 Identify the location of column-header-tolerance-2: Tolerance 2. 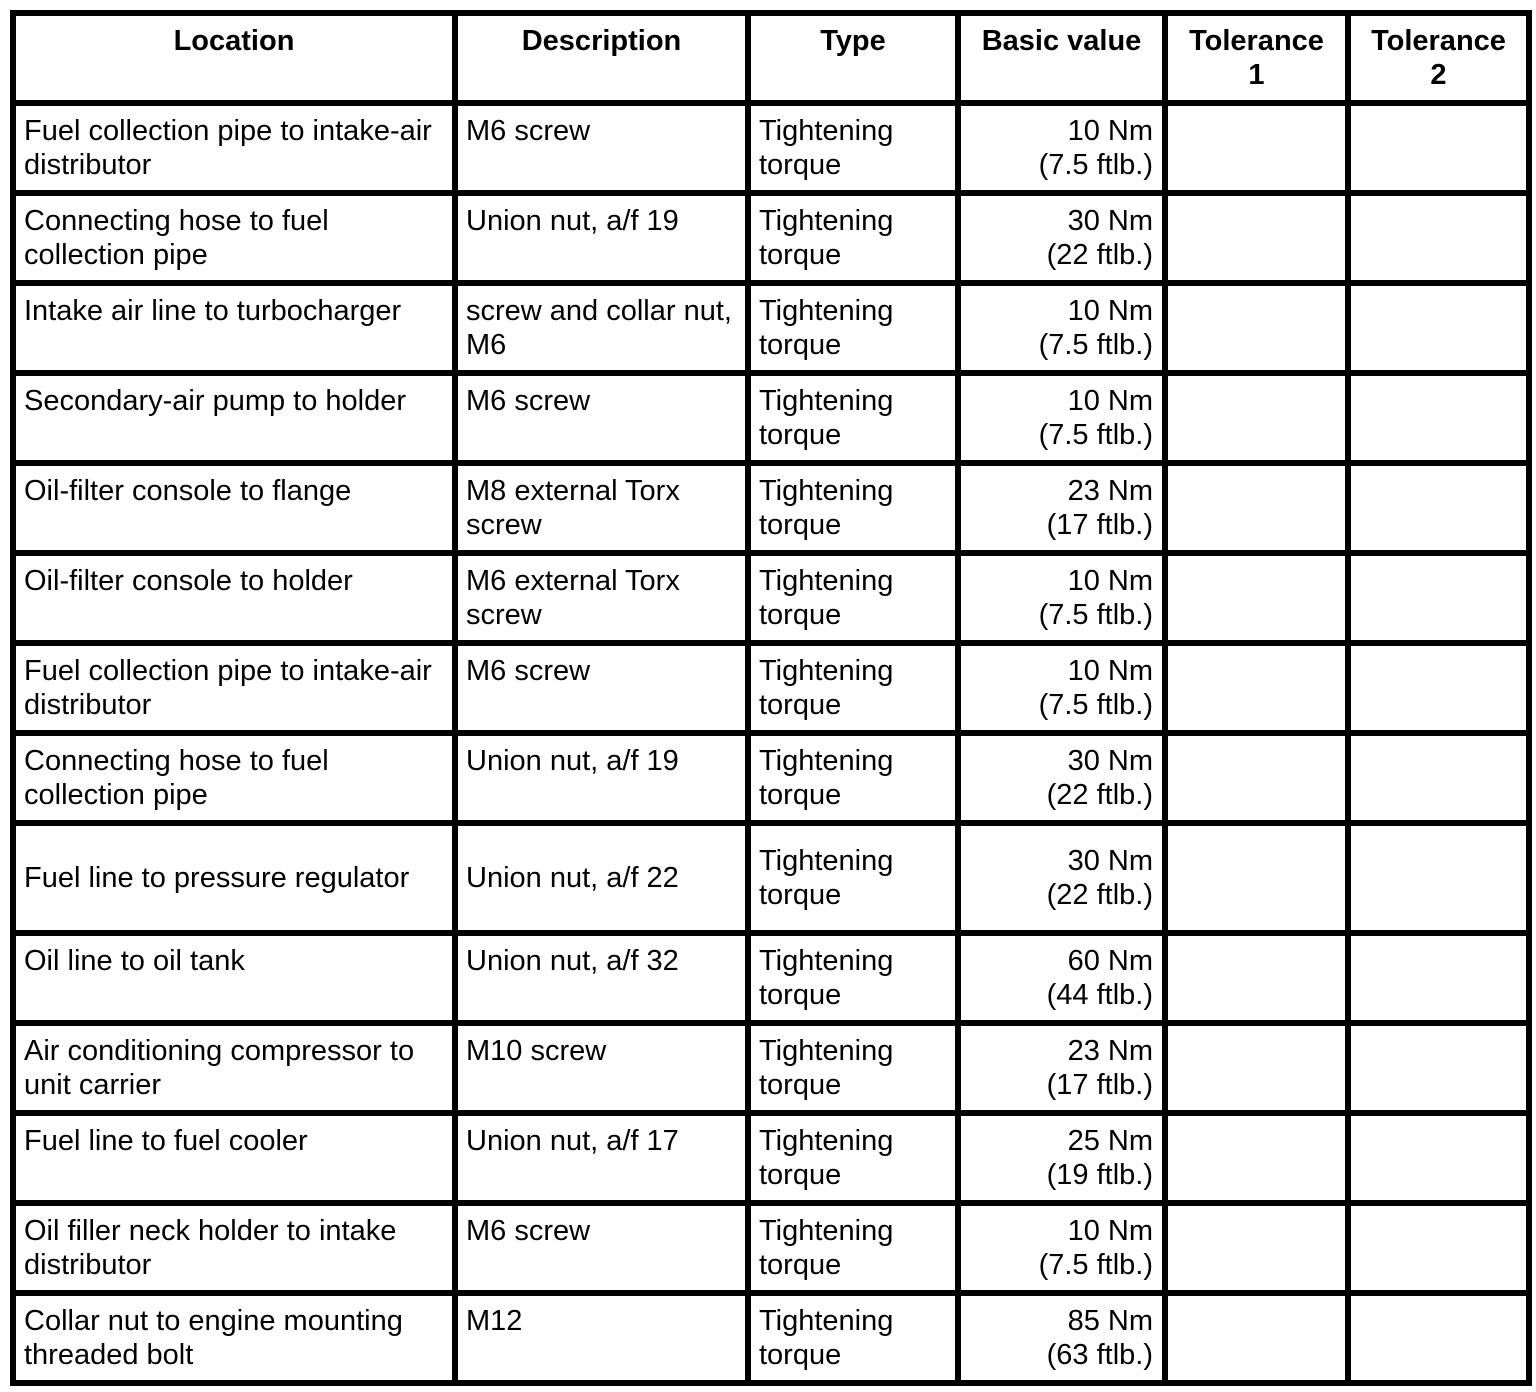
(1438, 58).